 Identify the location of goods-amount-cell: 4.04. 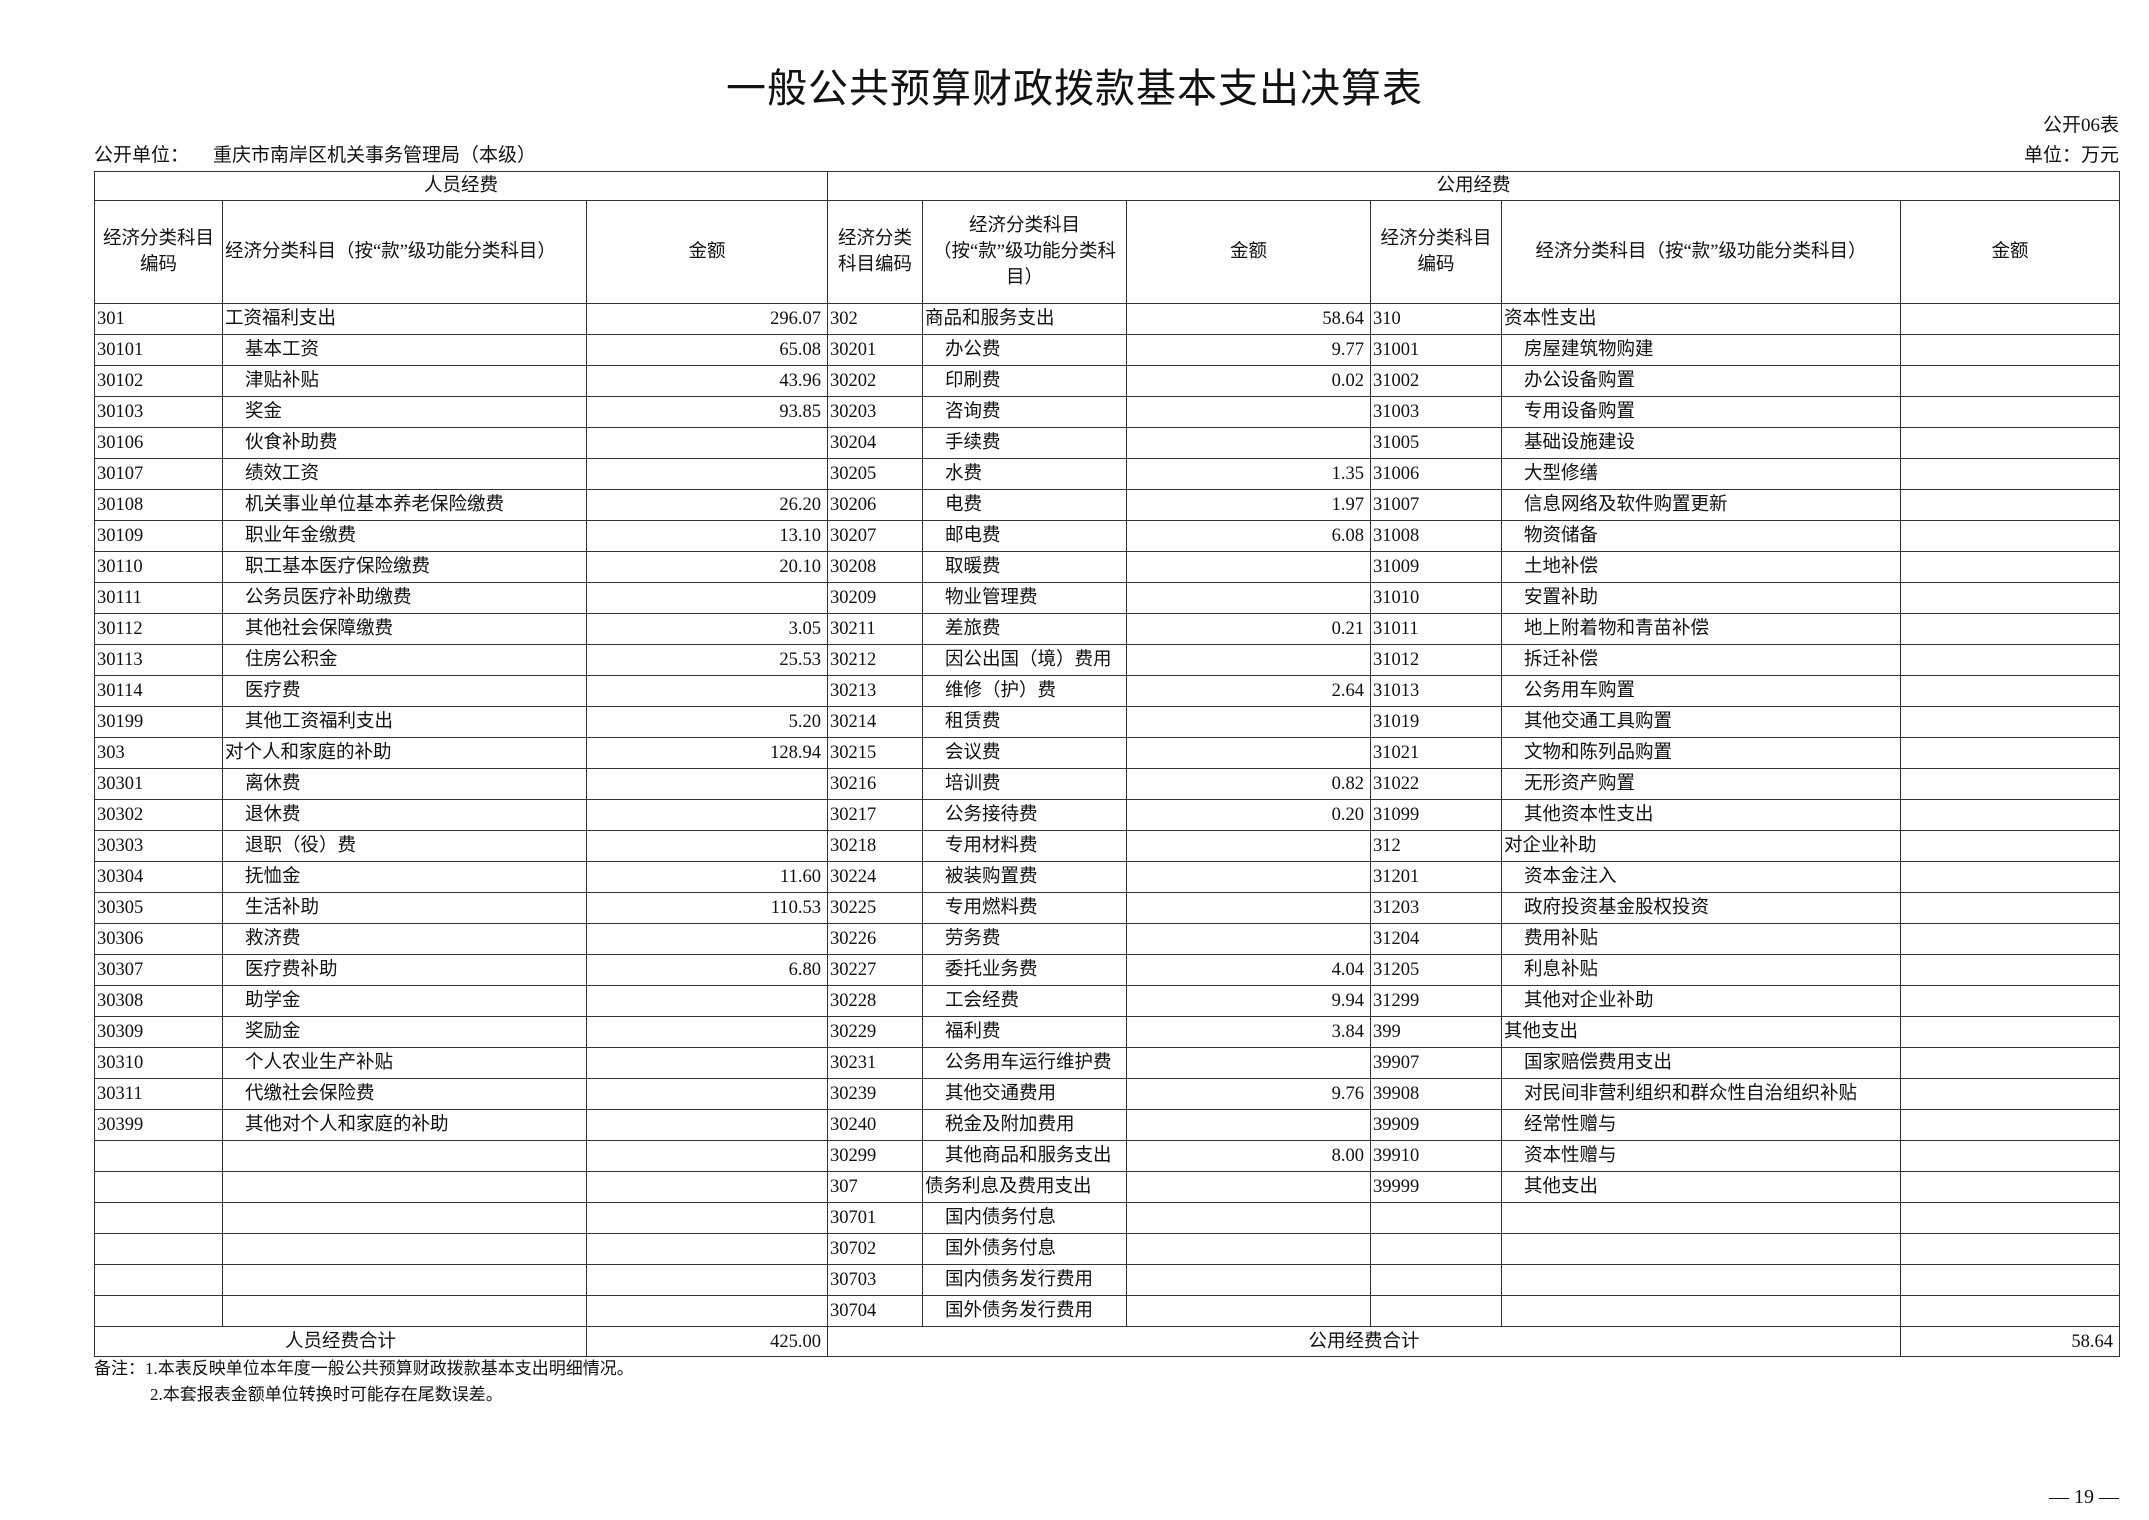
(1248, 970).